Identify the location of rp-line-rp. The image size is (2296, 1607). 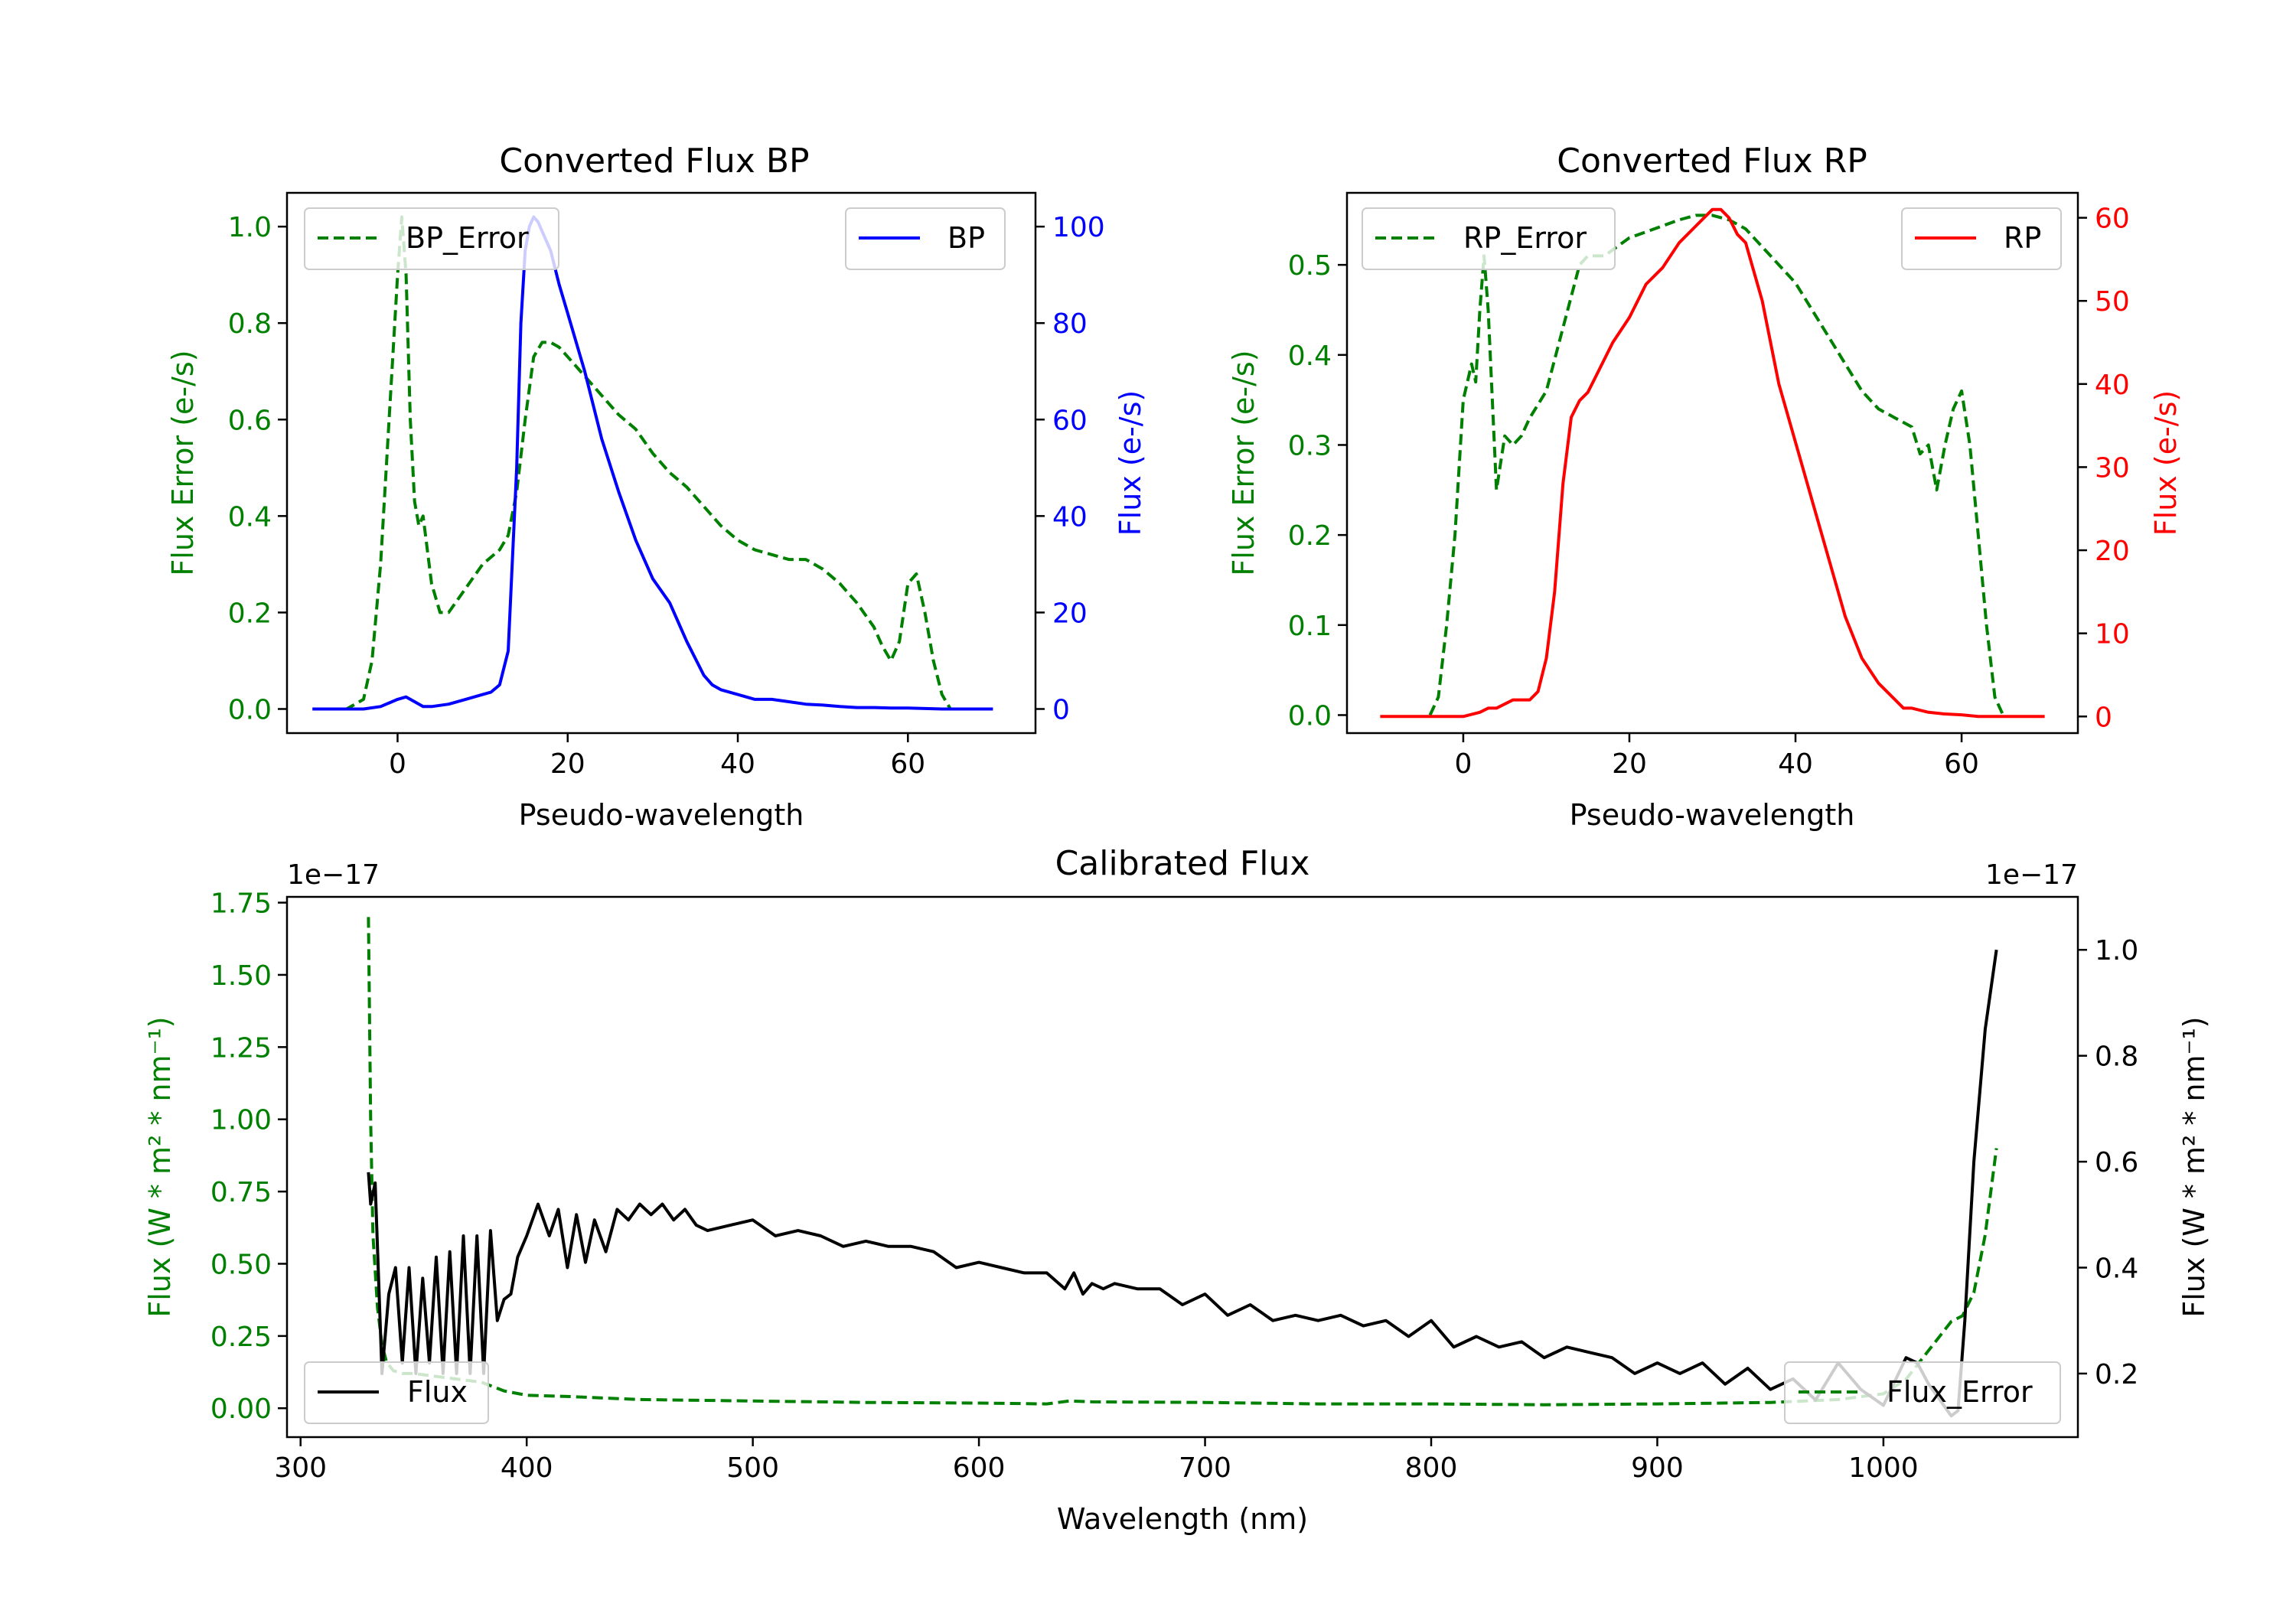
(1712, 463).